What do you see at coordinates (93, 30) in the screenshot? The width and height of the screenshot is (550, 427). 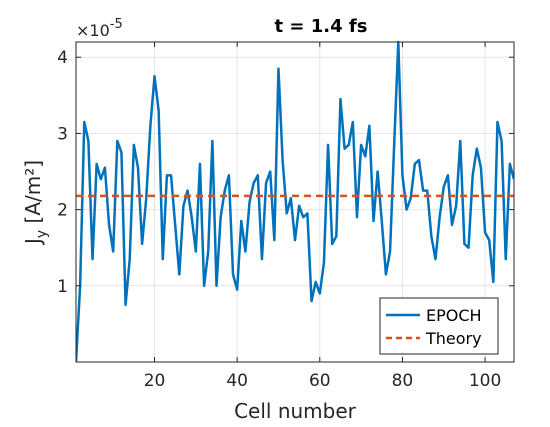 I see `y-multiplier-base: ×10` at bounding box center [93, 30].